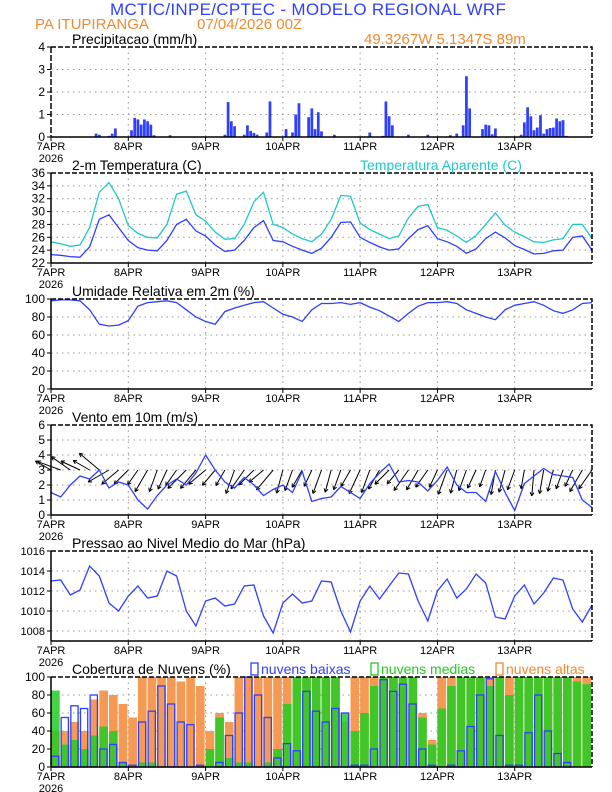 This screenshot has height=792, width=612. Describe the element at coordinates (41, 485) in the screenshot. I see `y-tick-label: 2` at that location.